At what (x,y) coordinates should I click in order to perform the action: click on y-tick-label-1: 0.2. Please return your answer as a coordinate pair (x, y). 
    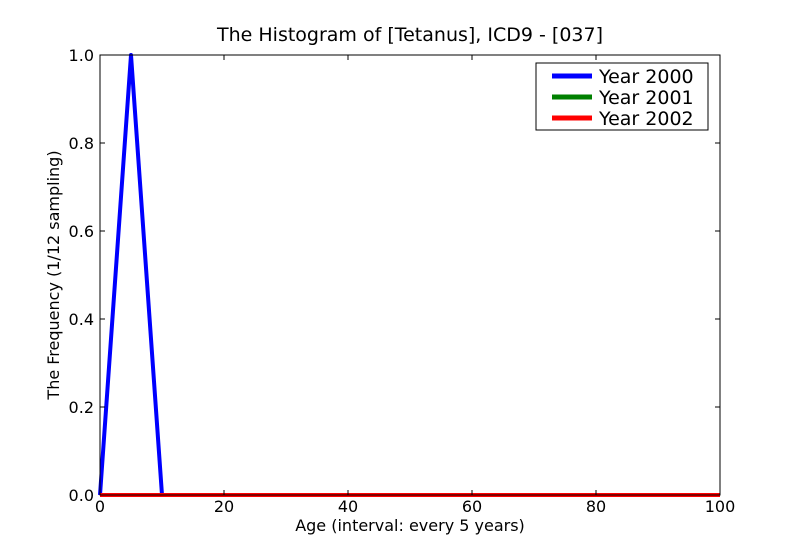
    Looking at the image, I should click on (81, 407).